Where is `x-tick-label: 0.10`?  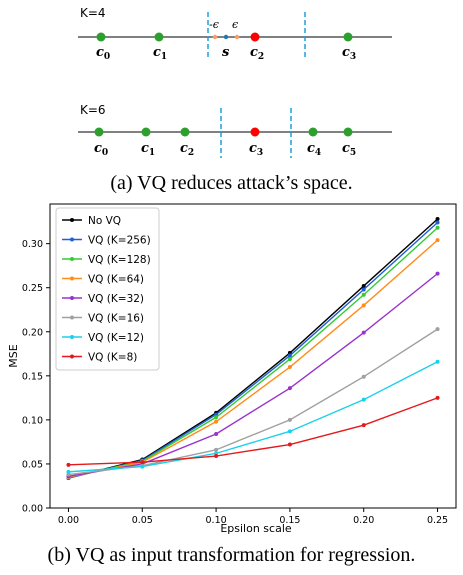 x-tick-label: 0.10 is located at coordinates (216, 520).